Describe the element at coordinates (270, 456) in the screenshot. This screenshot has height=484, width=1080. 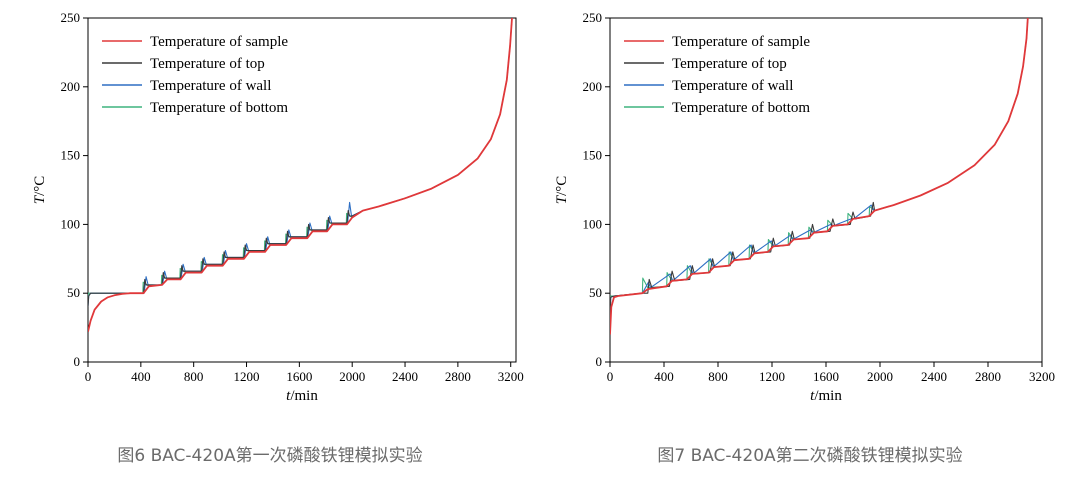
I see `figure-caption-6: 图6 BAC-420A第一次磷酸铁锂模拟实验` at that location.